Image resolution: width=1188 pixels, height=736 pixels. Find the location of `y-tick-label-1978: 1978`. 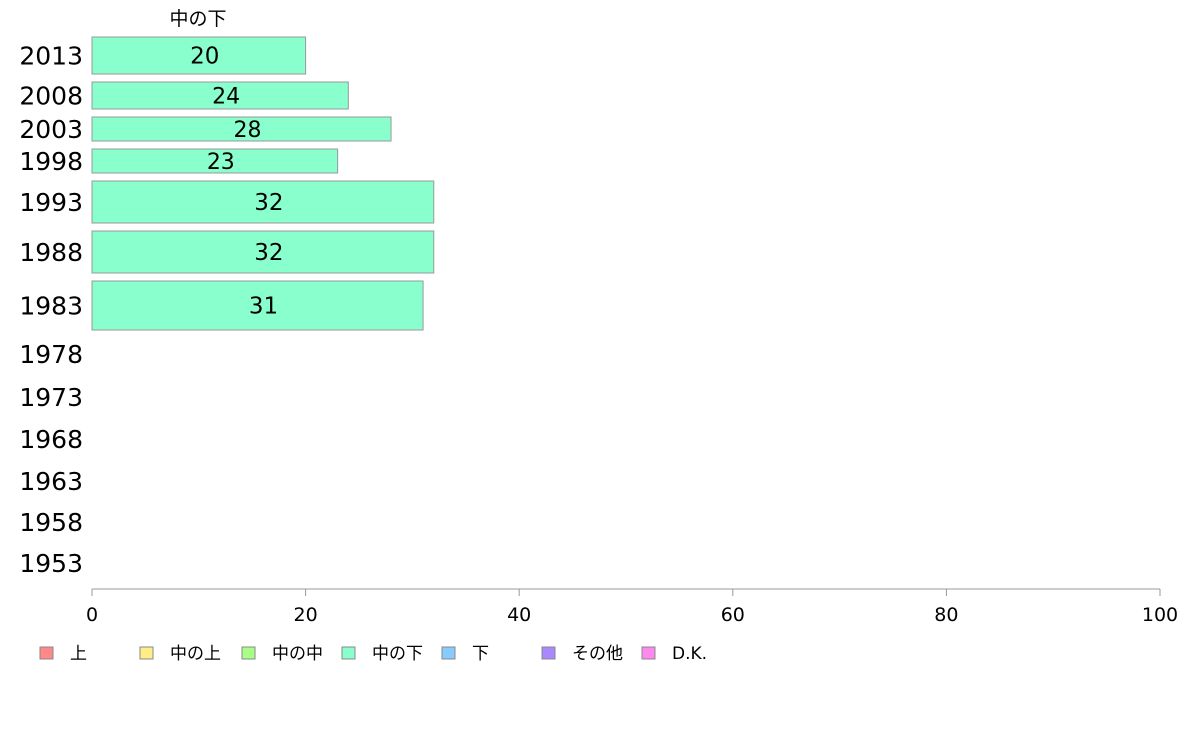

y-tick-label-1978: 1978 is located at coordinates (51, 354).